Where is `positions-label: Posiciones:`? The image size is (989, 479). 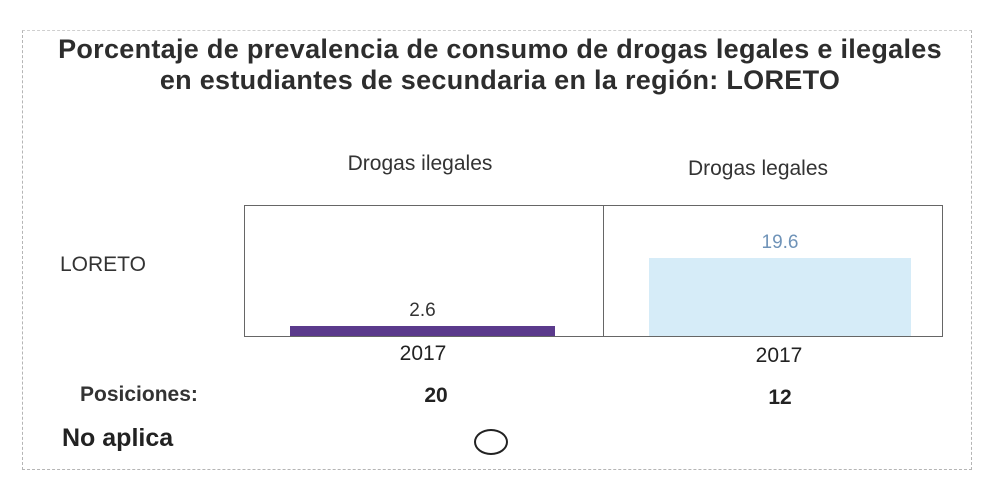
positions-label: Posiciones: is located at coordinates (139, 394).